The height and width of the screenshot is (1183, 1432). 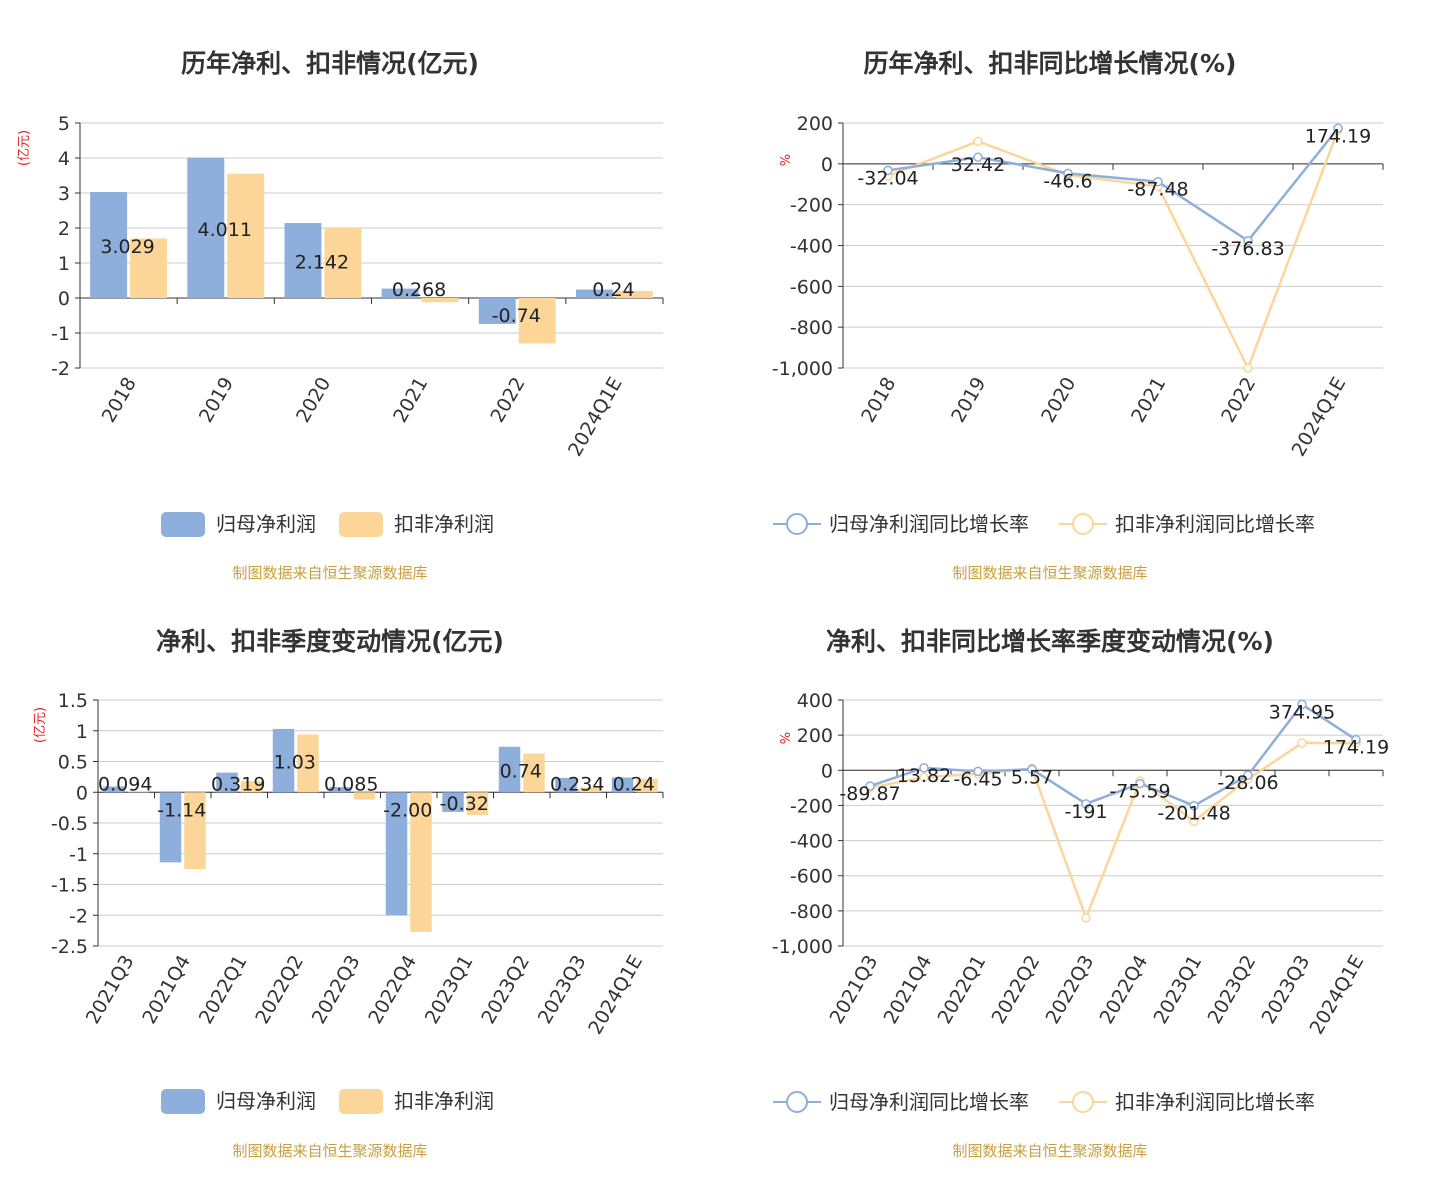 What do you see at coordinates (351, 784) in the screenshot?
I see `data-label: 0.085` at bounding box center [351, 784].